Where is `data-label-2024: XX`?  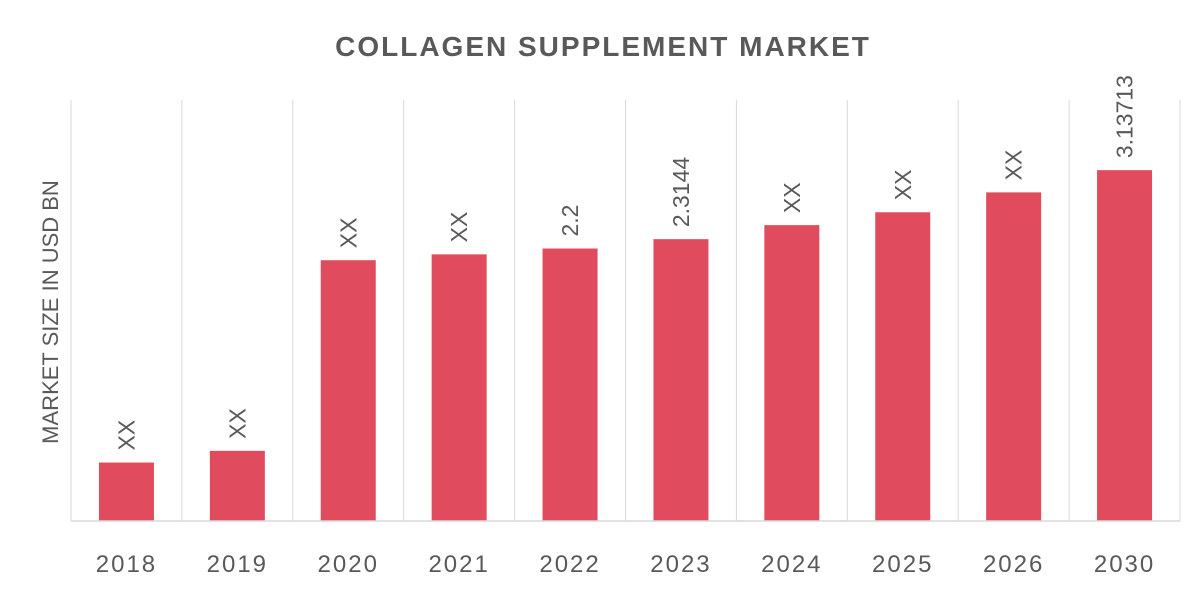 data-label-2024: XX is located at coordinates (792, 197).